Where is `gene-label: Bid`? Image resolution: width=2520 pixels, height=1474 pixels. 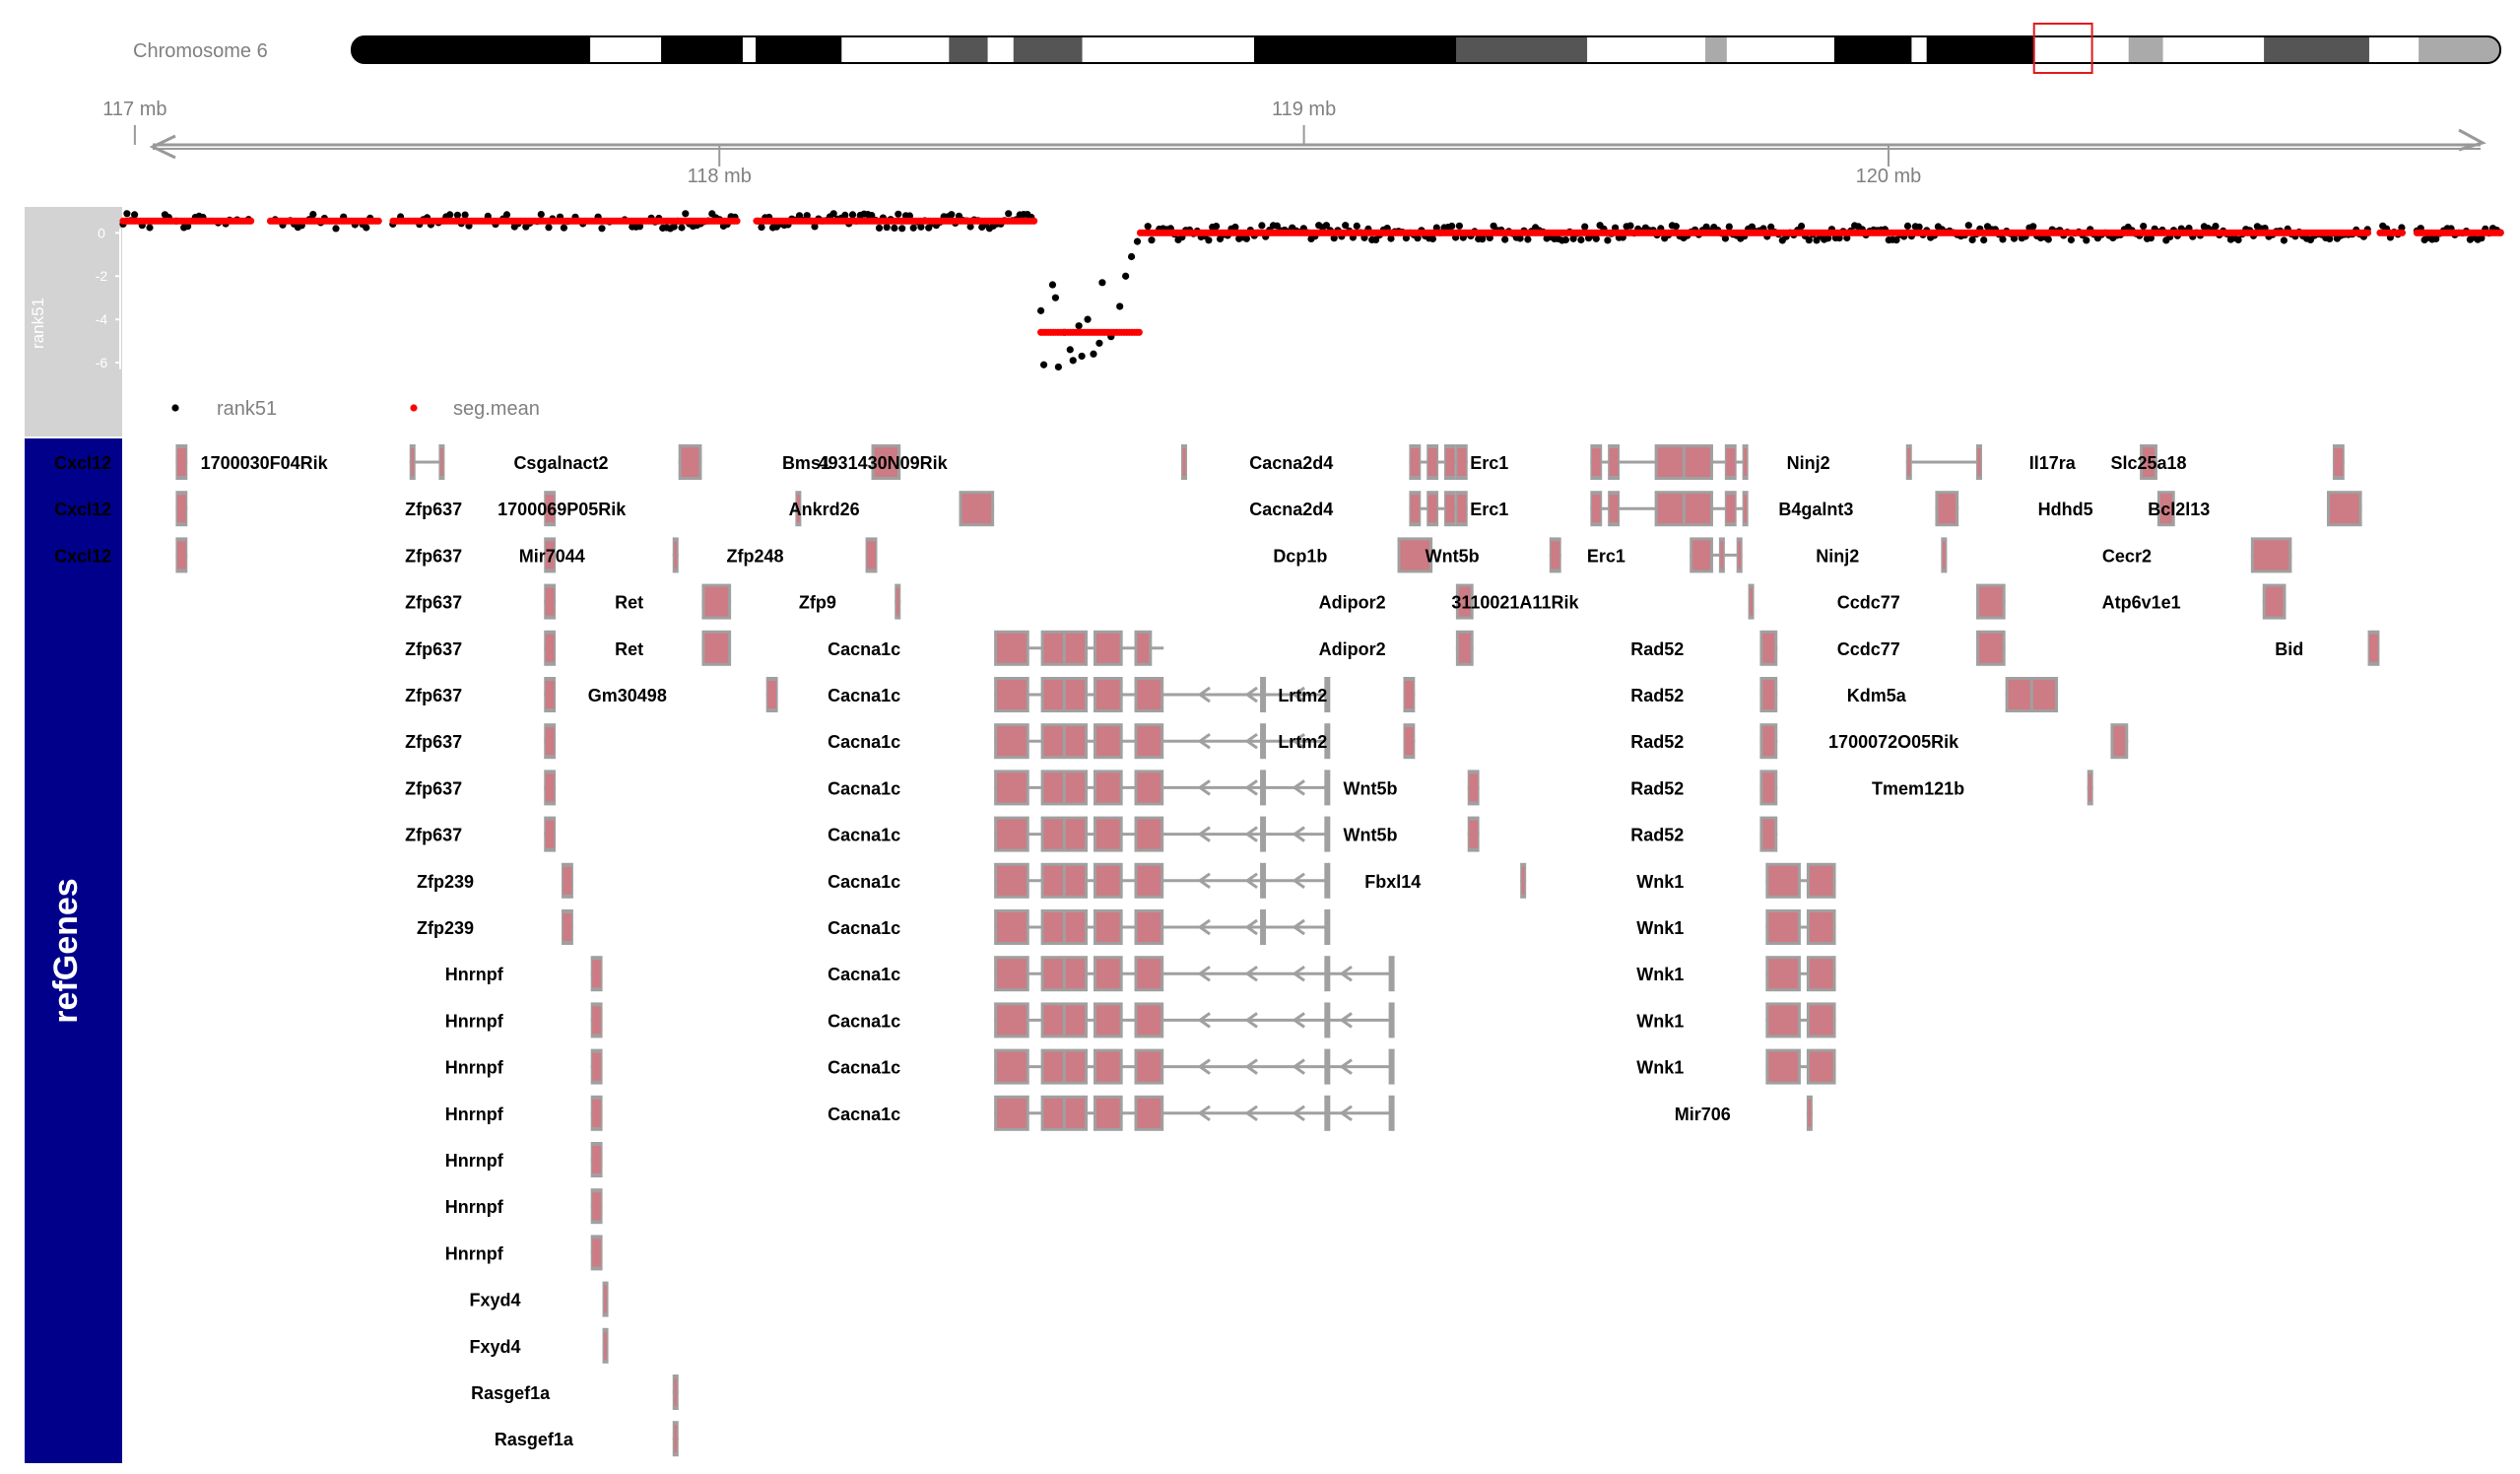
gene-label: Bid is located at coordinates (2289, 649).